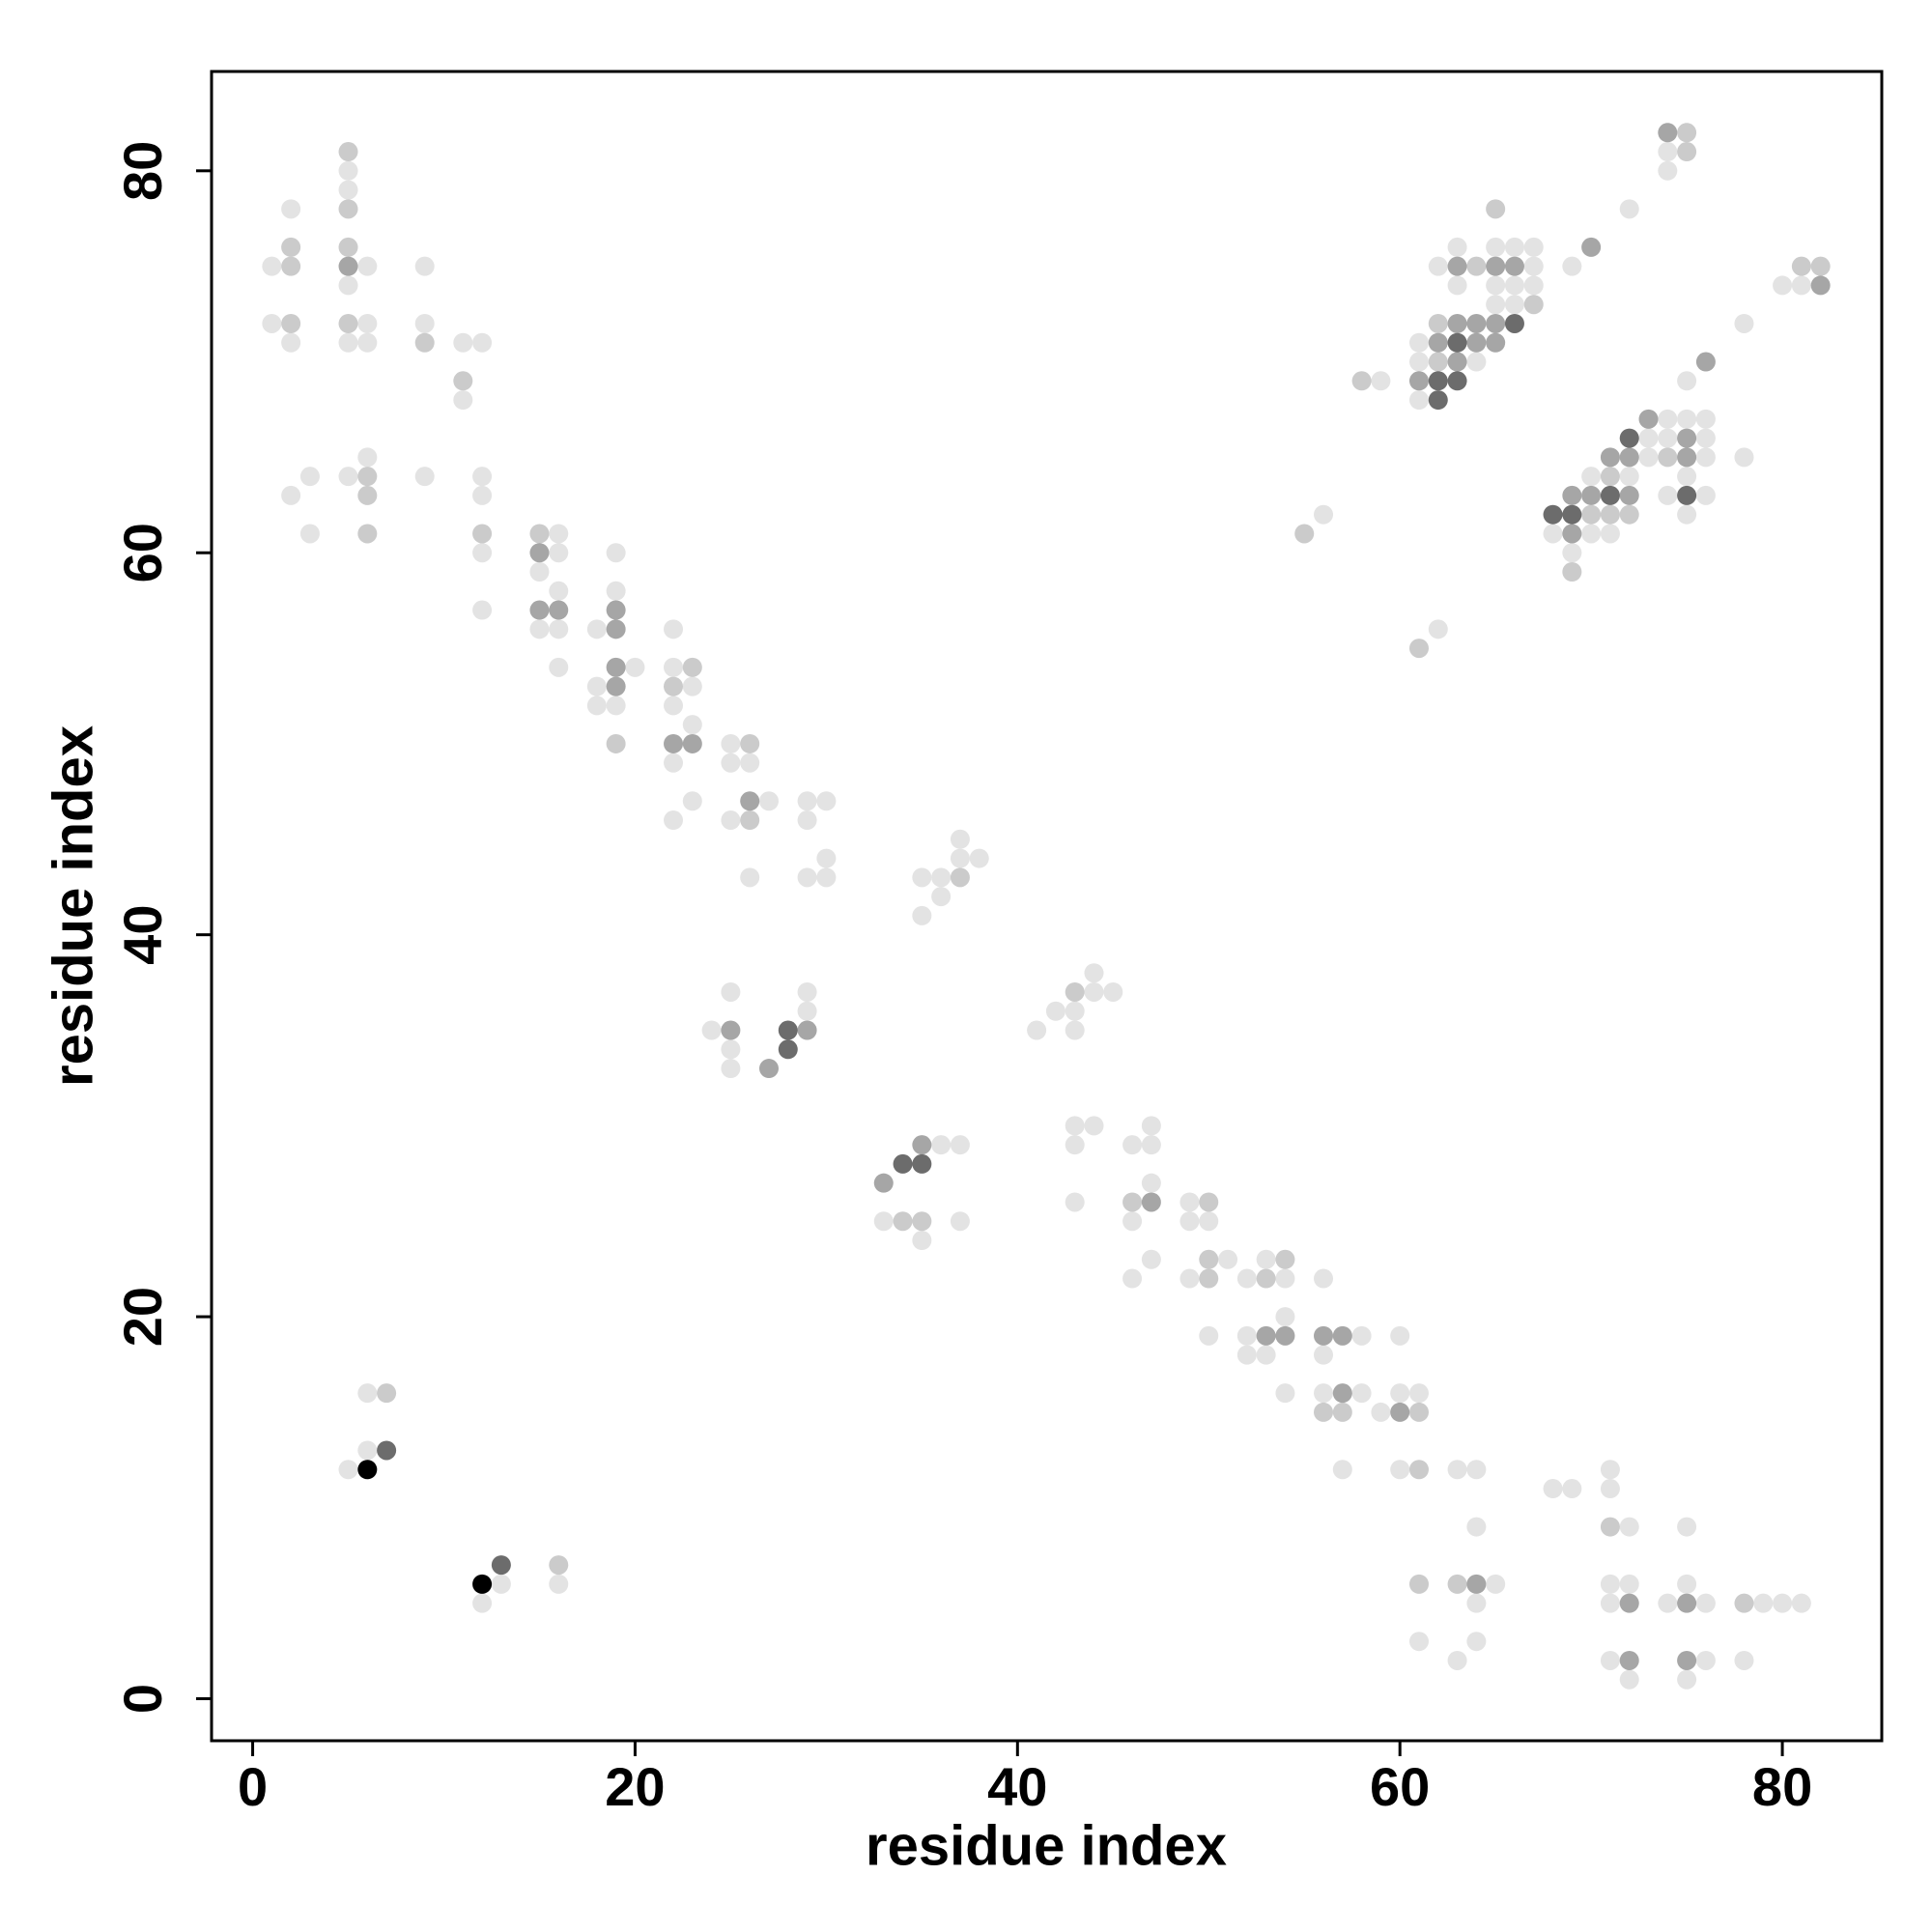  What do you see at coordinates (1017, 1786) in the screenshot?
I see `x-tick-label: 40` at bounding box center [1017, 1786].